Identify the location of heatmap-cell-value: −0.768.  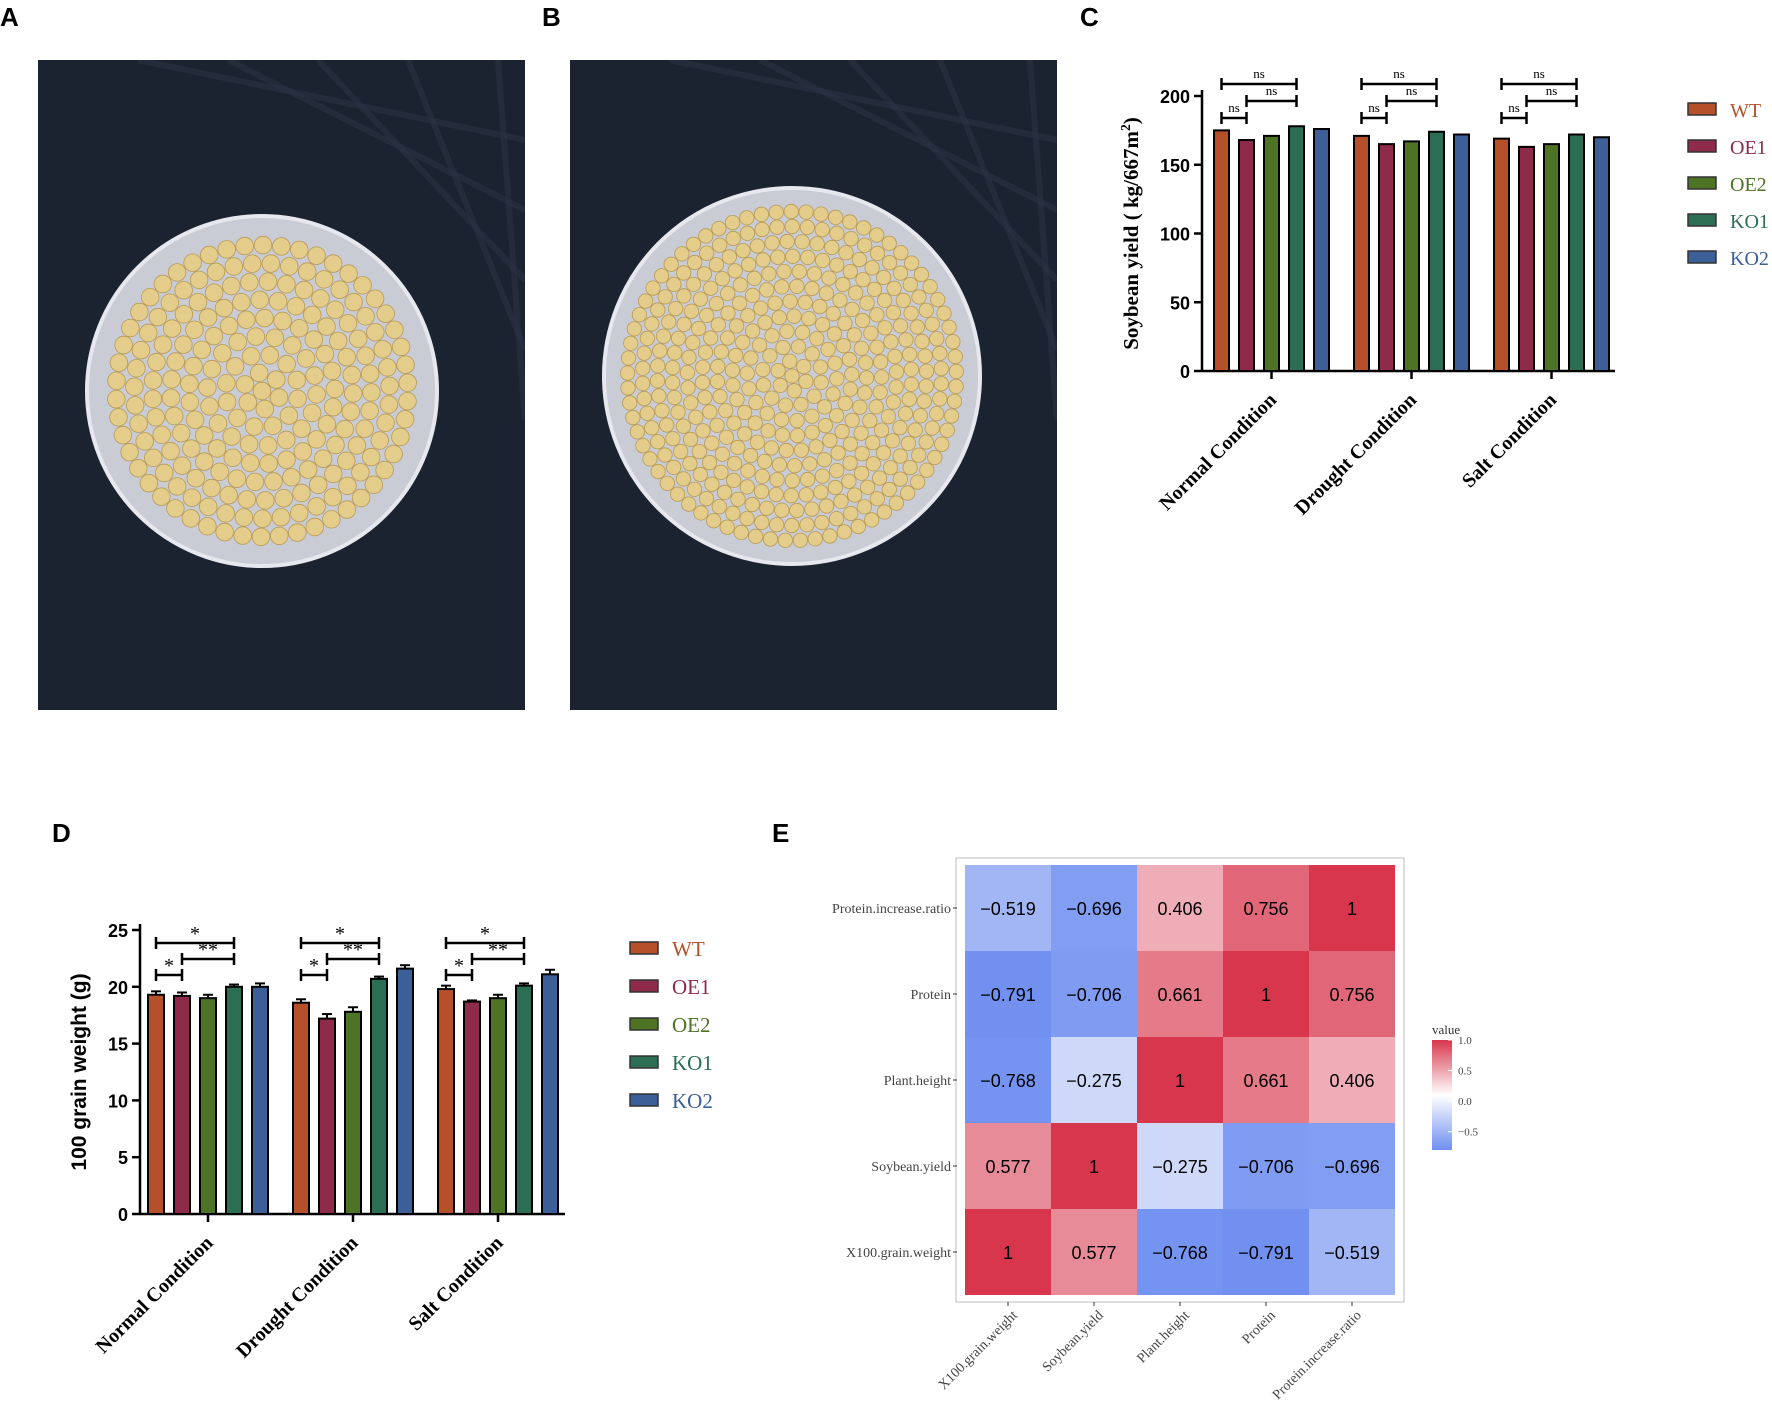
(1180, 1253).